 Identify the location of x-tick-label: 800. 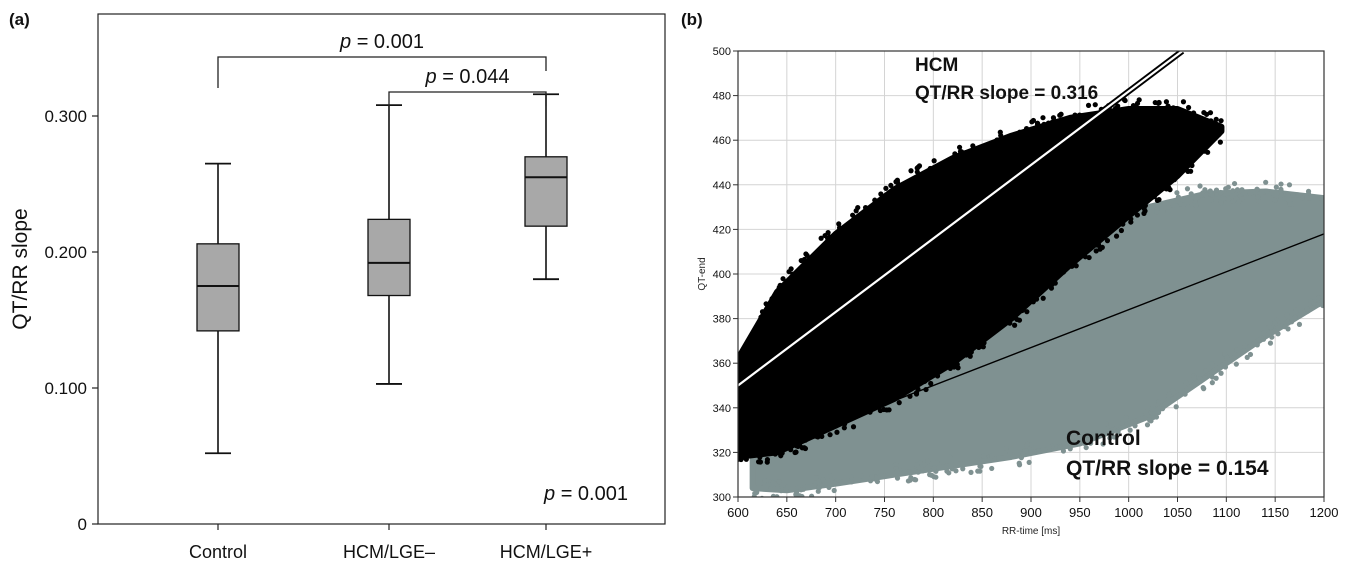
(933, 512).